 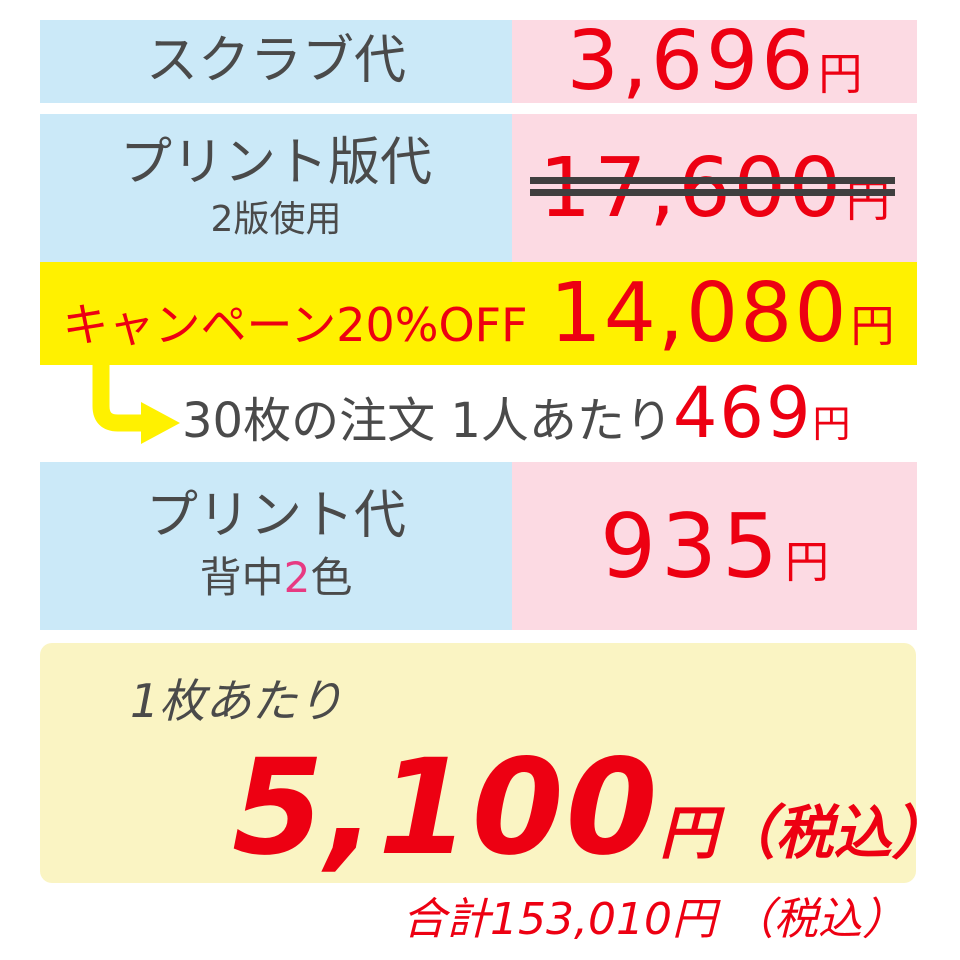 I want to click on print-sublabel: 背中2色, so click(x=276, y=578).